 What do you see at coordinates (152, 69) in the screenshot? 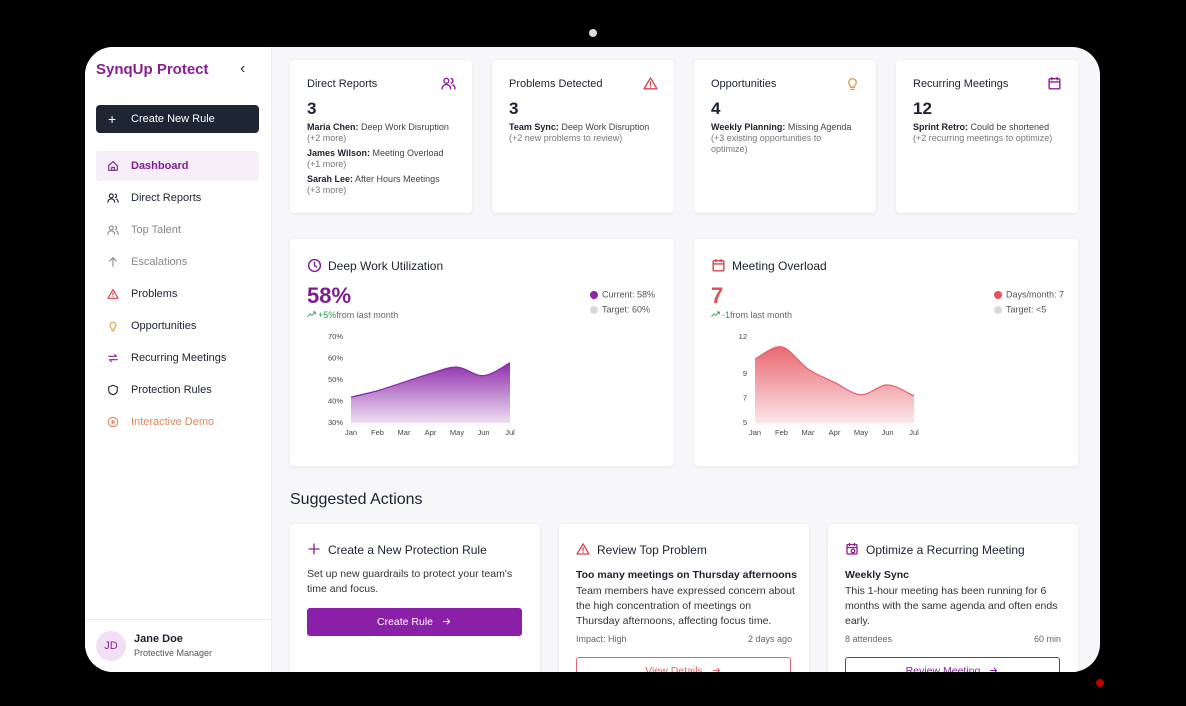
I see `brand: SynqUp Protect` at bounding box center [152, 69].